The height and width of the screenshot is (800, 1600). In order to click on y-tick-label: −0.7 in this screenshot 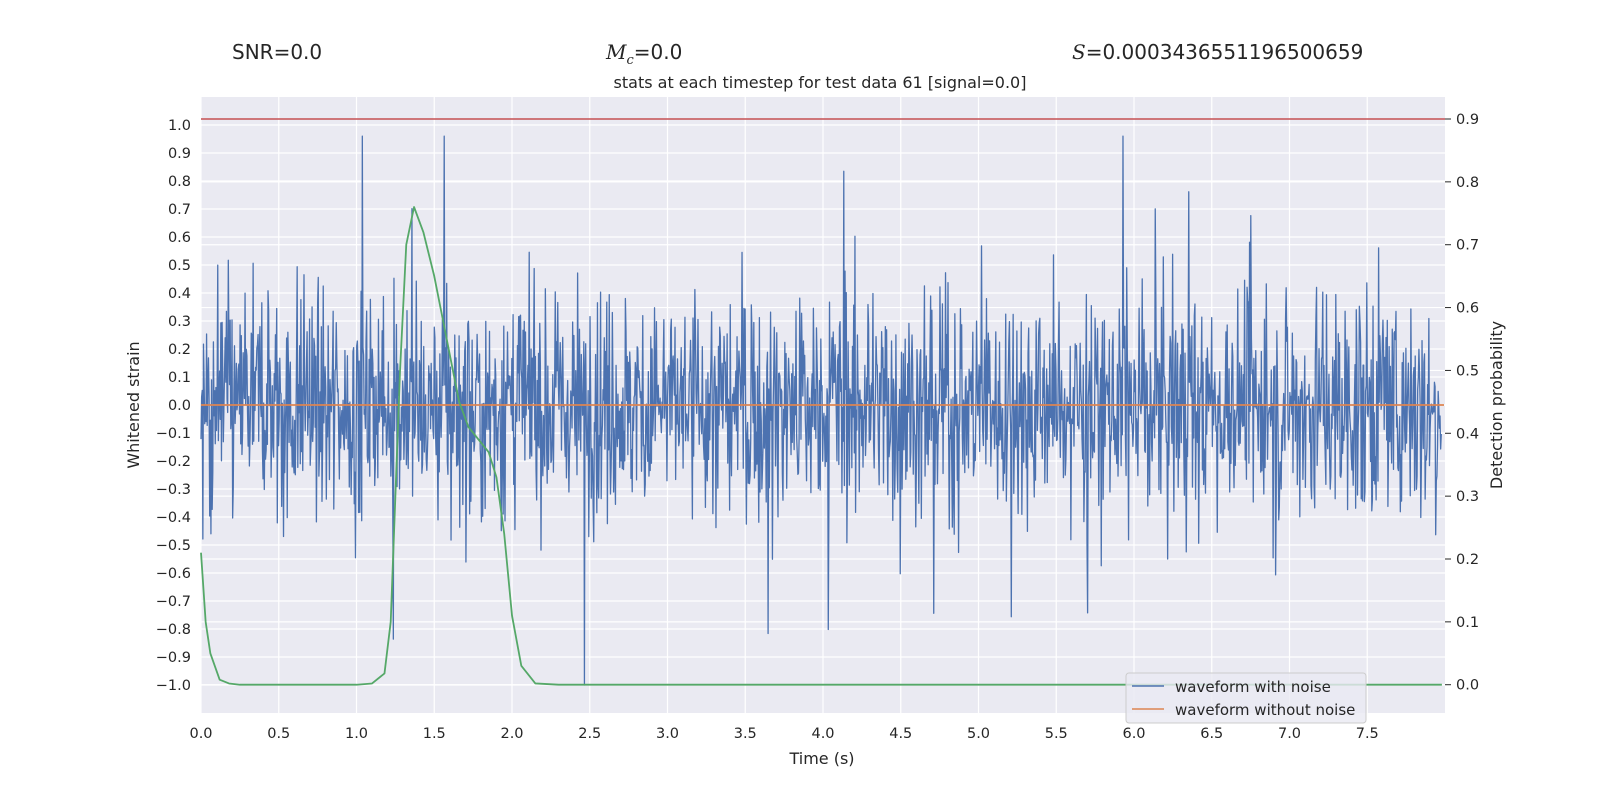, I will do `click(173, 602)`.